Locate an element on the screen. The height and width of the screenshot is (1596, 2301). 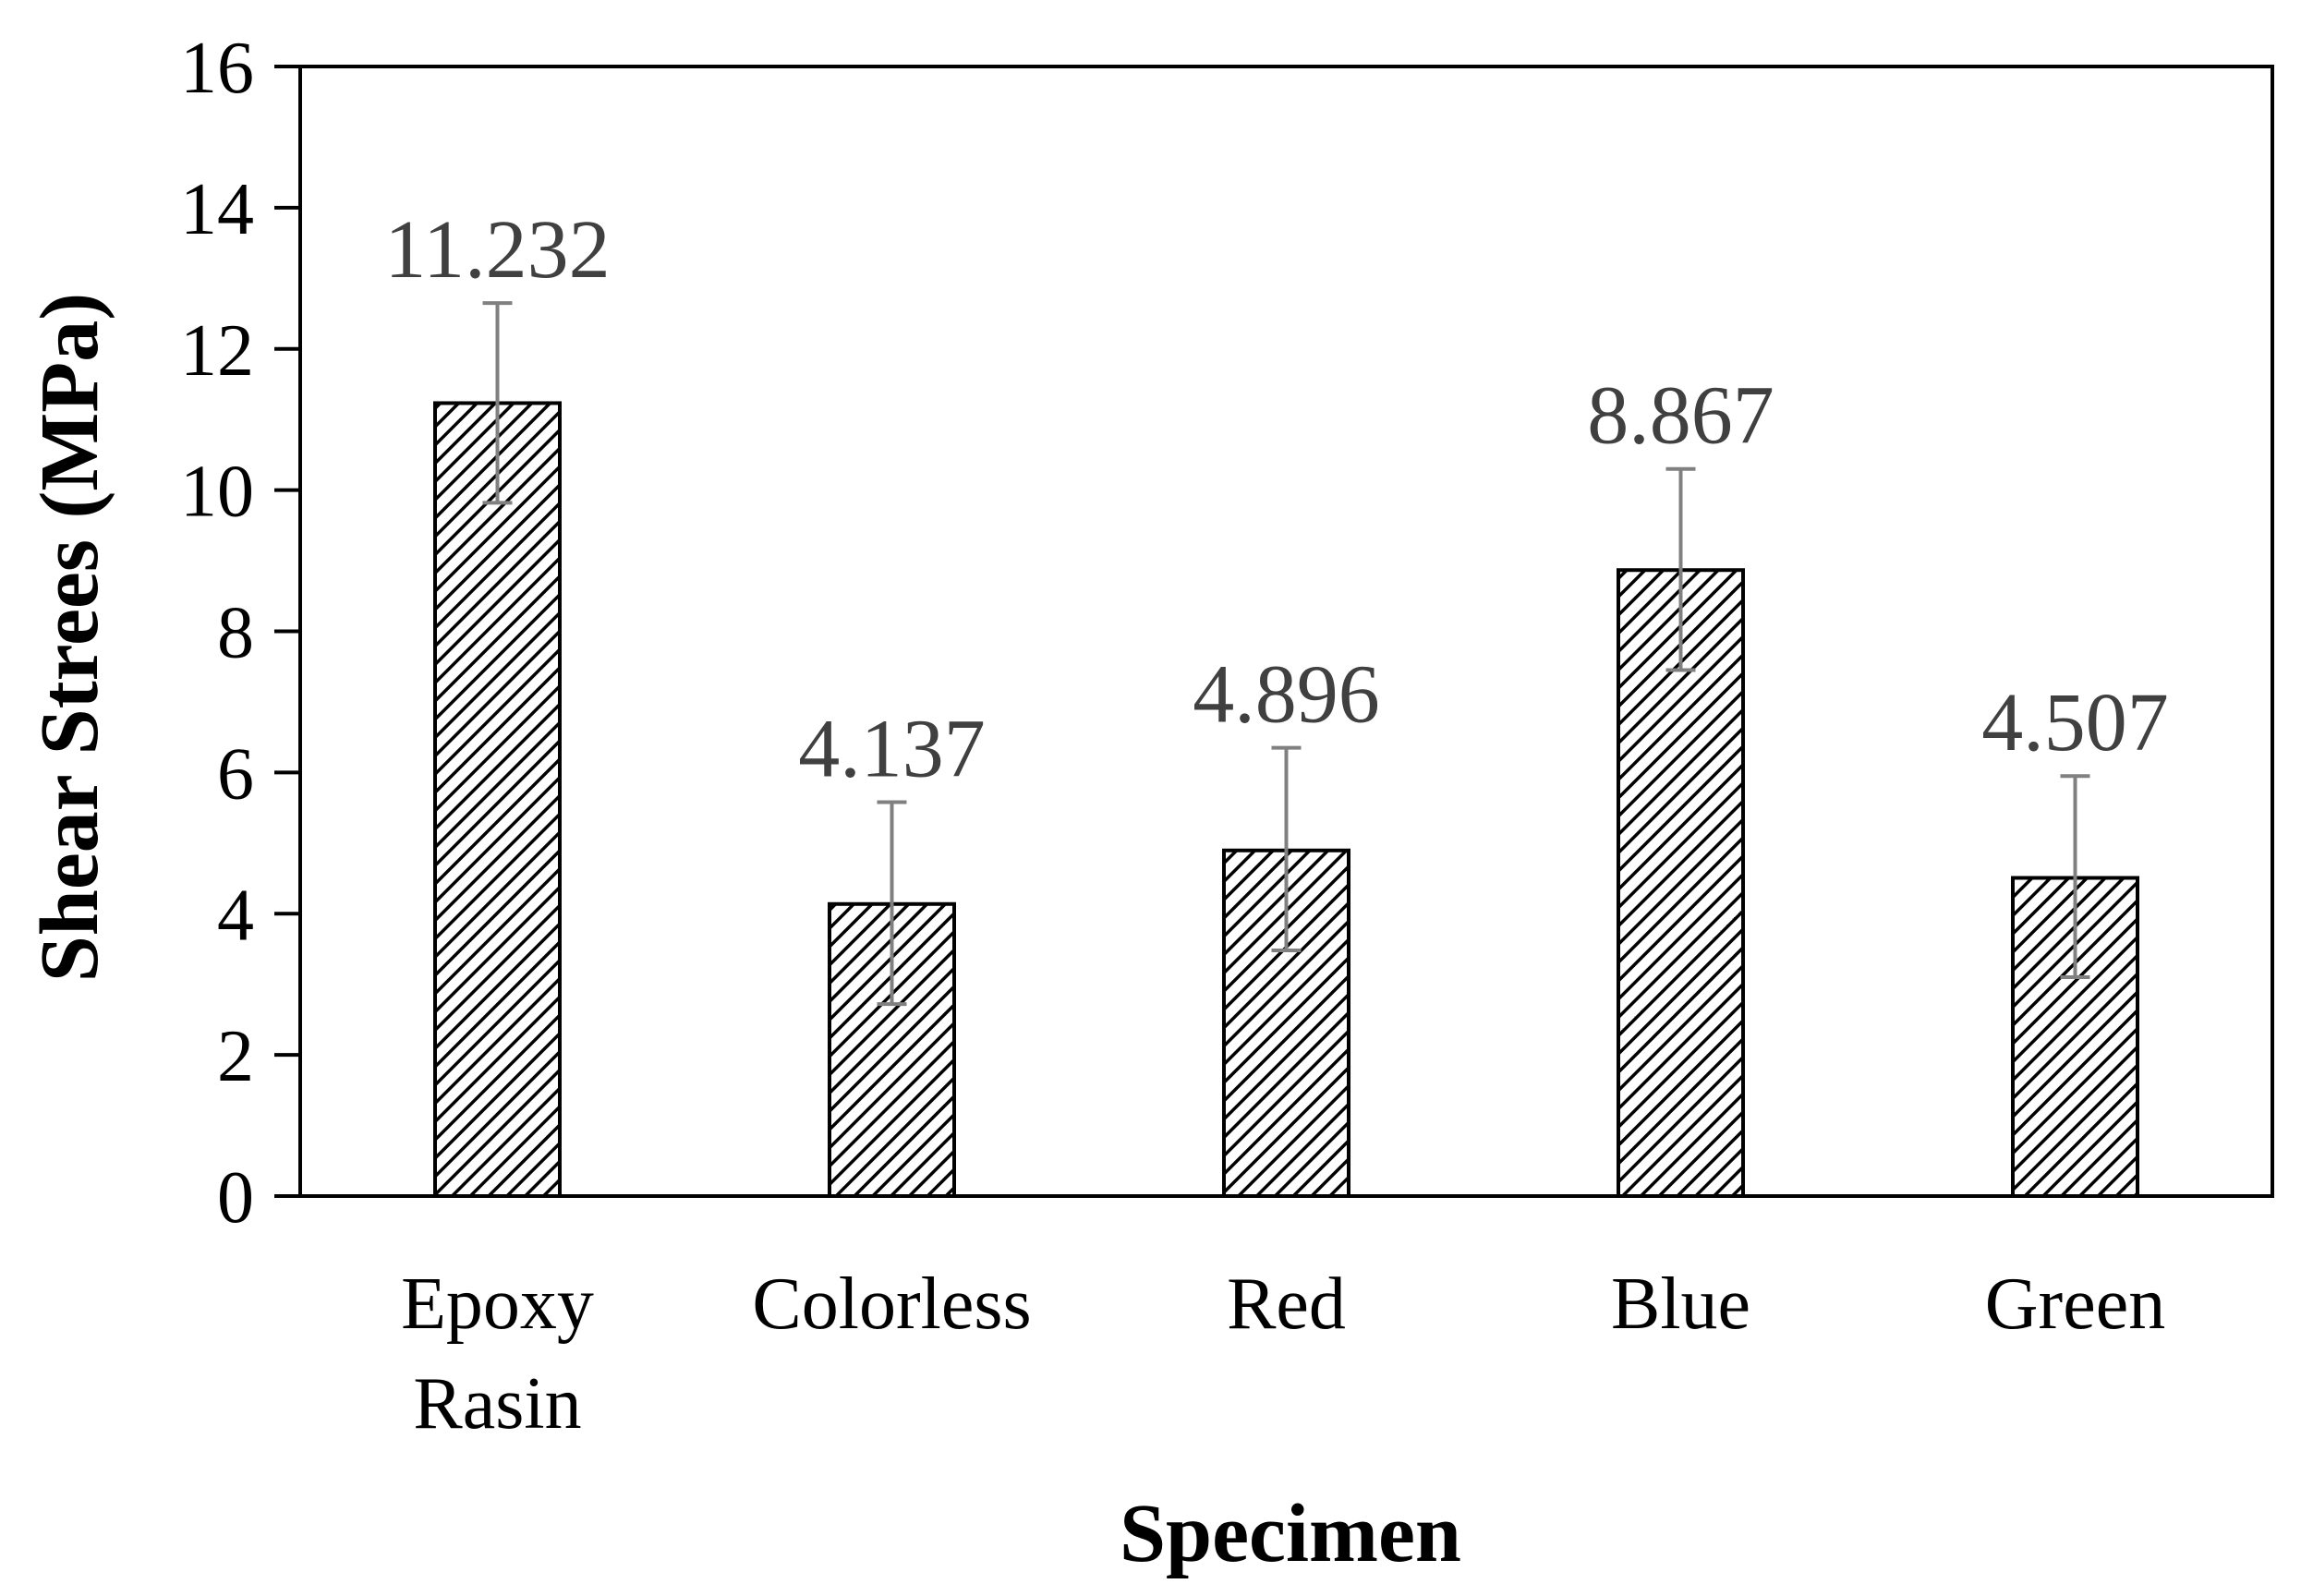
x-axis: Epoxy Rasin Colorless Red Blue Green is located at coordinates (1273, 1319).